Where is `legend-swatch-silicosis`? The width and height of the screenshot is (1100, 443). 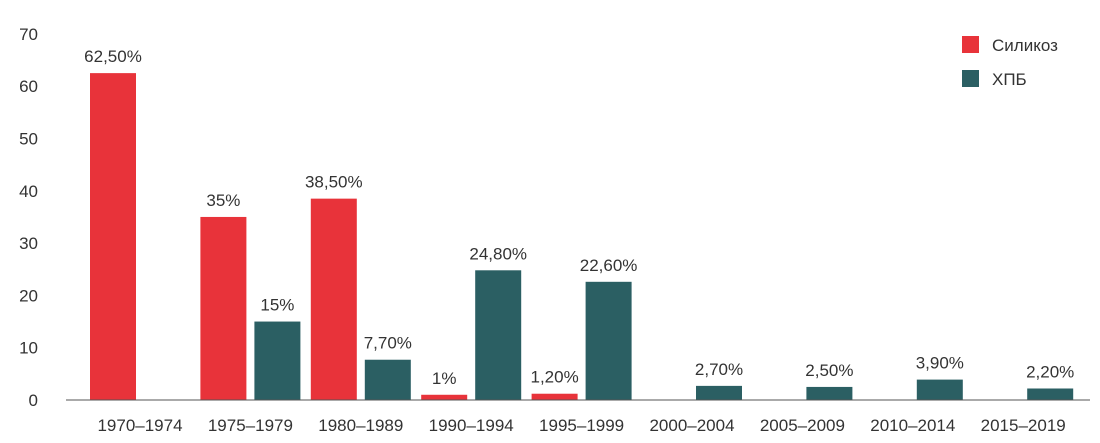
legend-swatch-silicosis is located at coordinates (970, 44).